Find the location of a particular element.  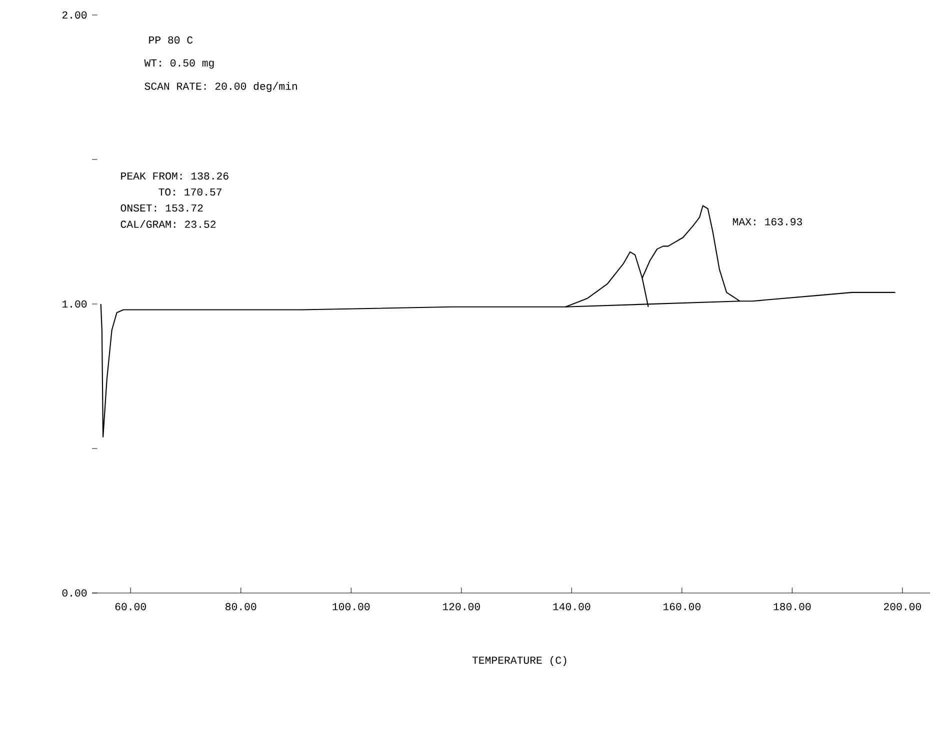

x-tick-label: 200.00 is located at coordinates (902, 606).